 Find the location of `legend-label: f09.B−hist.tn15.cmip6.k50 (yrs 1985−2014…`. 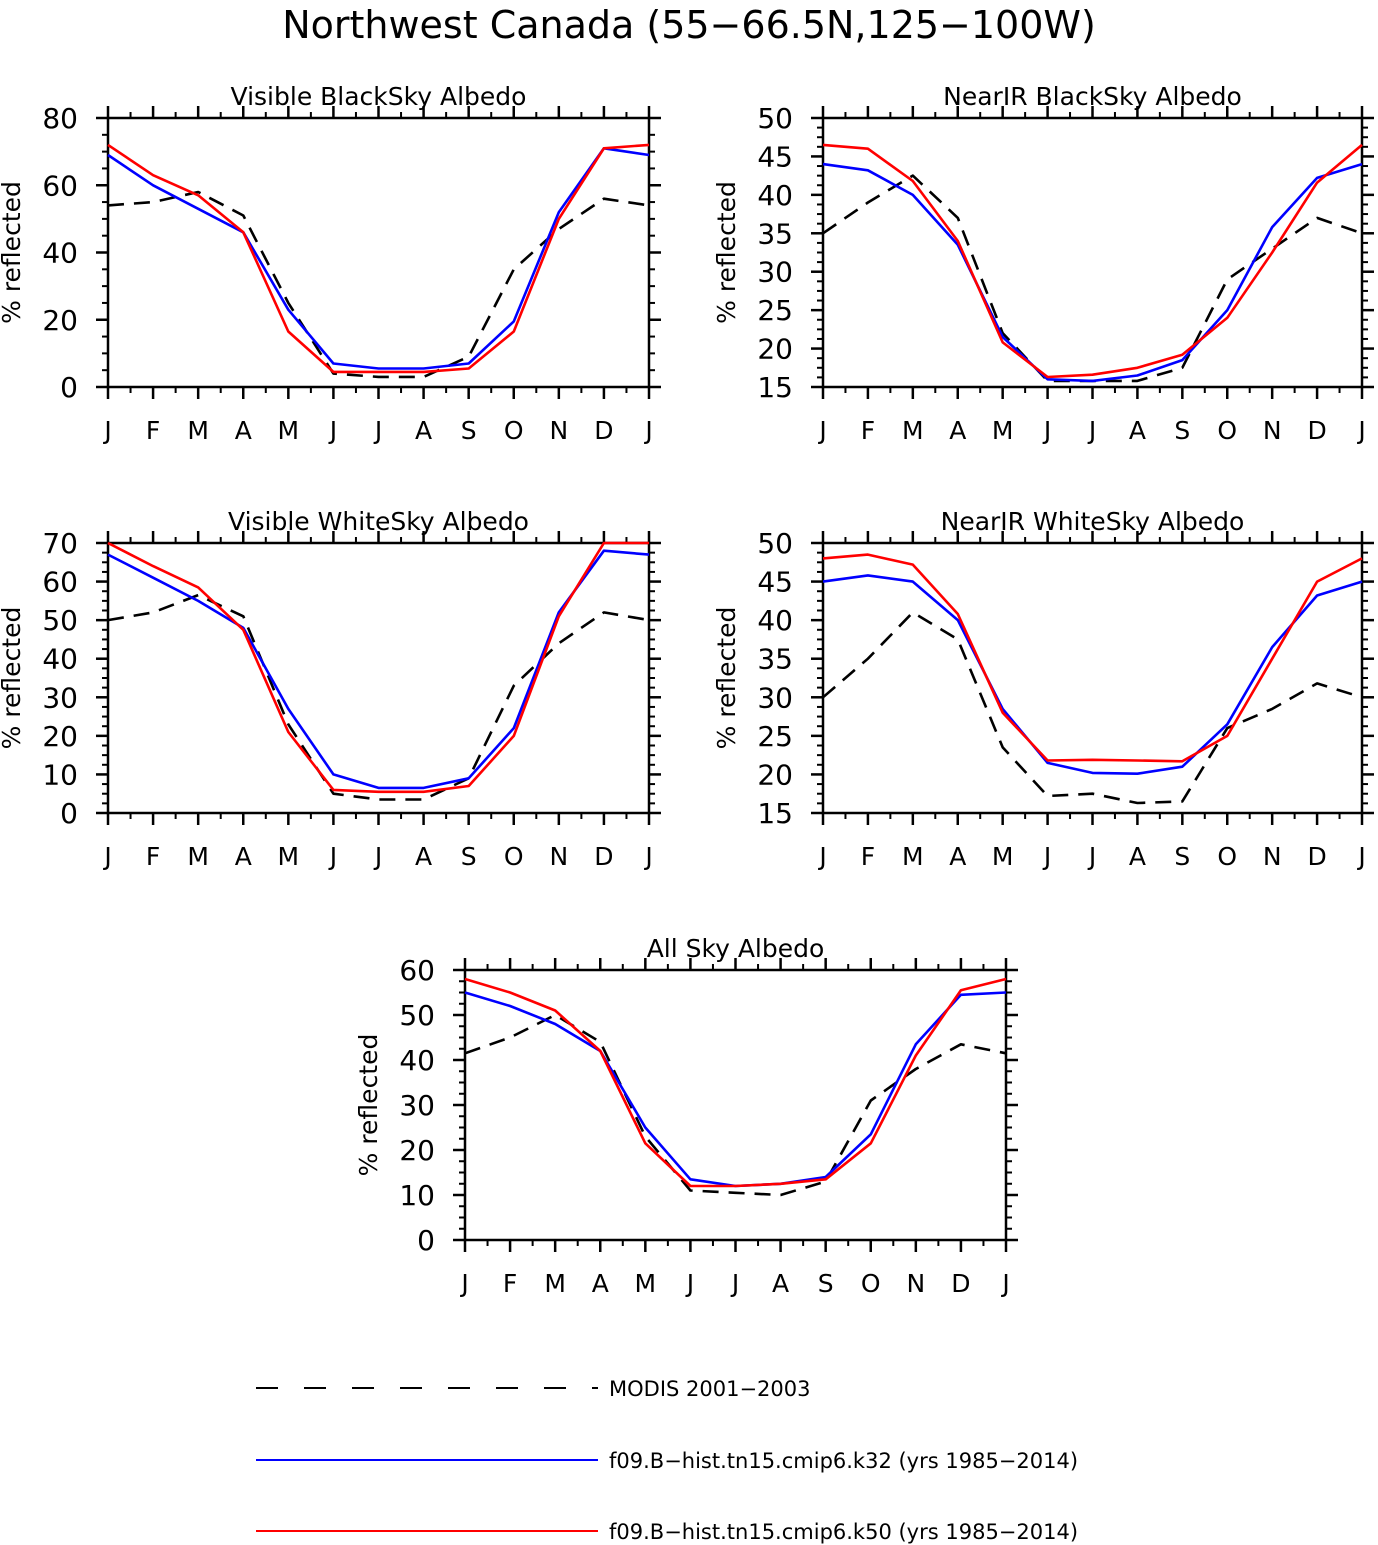

legend-label: f09.B−hist.tn15.cmip6.k50 (yrs 1985−2014… is located at coordinates (843, 1532).